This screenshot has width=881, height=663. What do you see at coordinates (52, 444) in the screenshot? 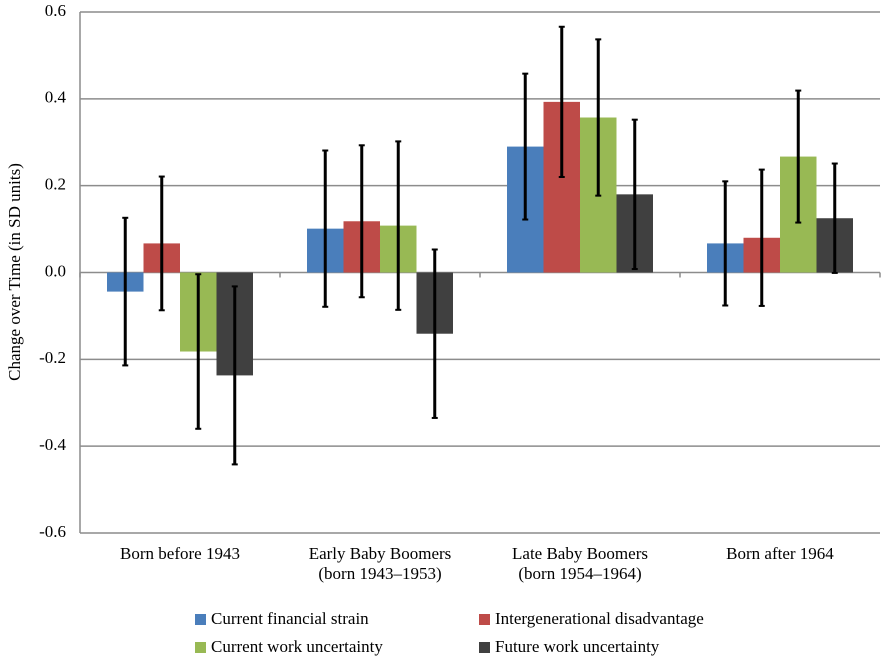
I see `y-tick-label: -0.4` at bounding box center [52, 444].